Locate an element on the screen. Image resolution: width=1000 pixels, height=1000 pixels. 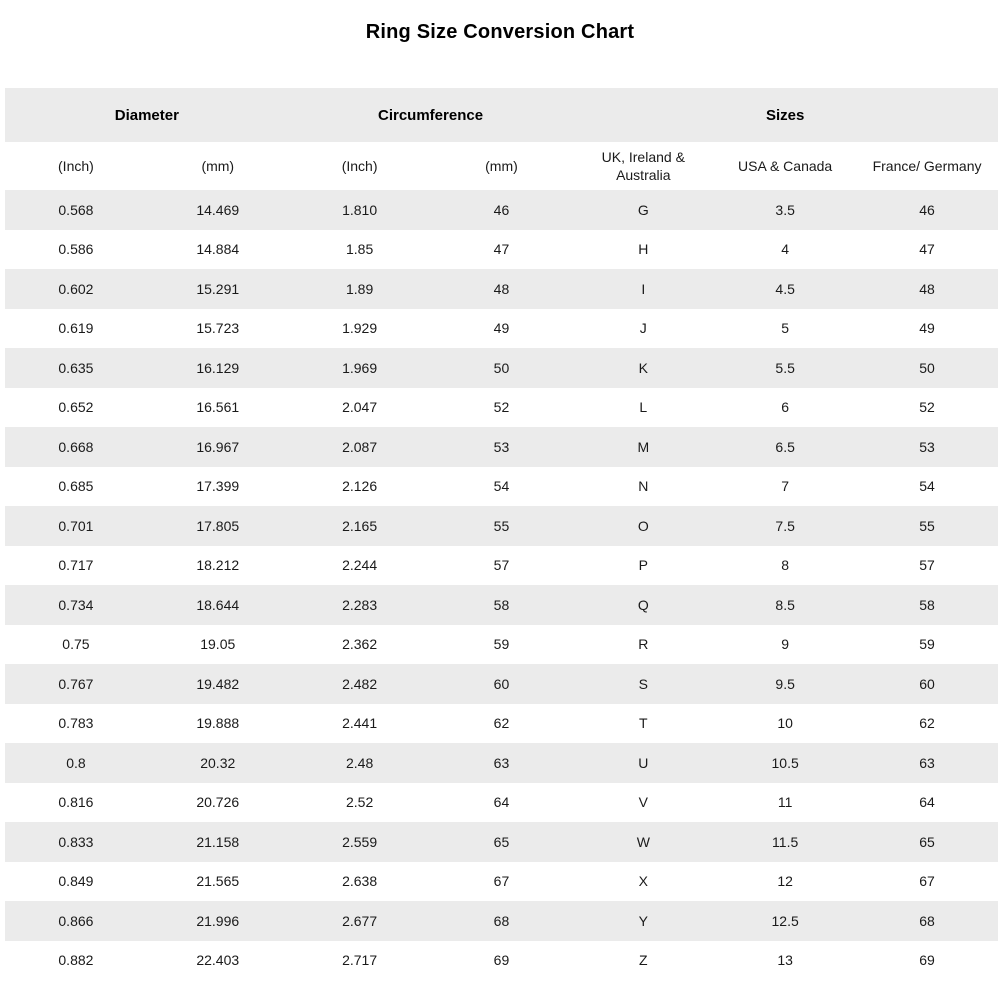
cell: 60 is located at coordinates (501, 683).